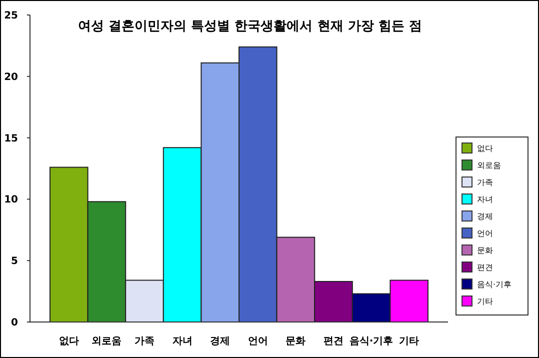 The width and height of the screenshot is (539, 358). I want to click on x-tick-label: 음식·기후, so click(371, 341).